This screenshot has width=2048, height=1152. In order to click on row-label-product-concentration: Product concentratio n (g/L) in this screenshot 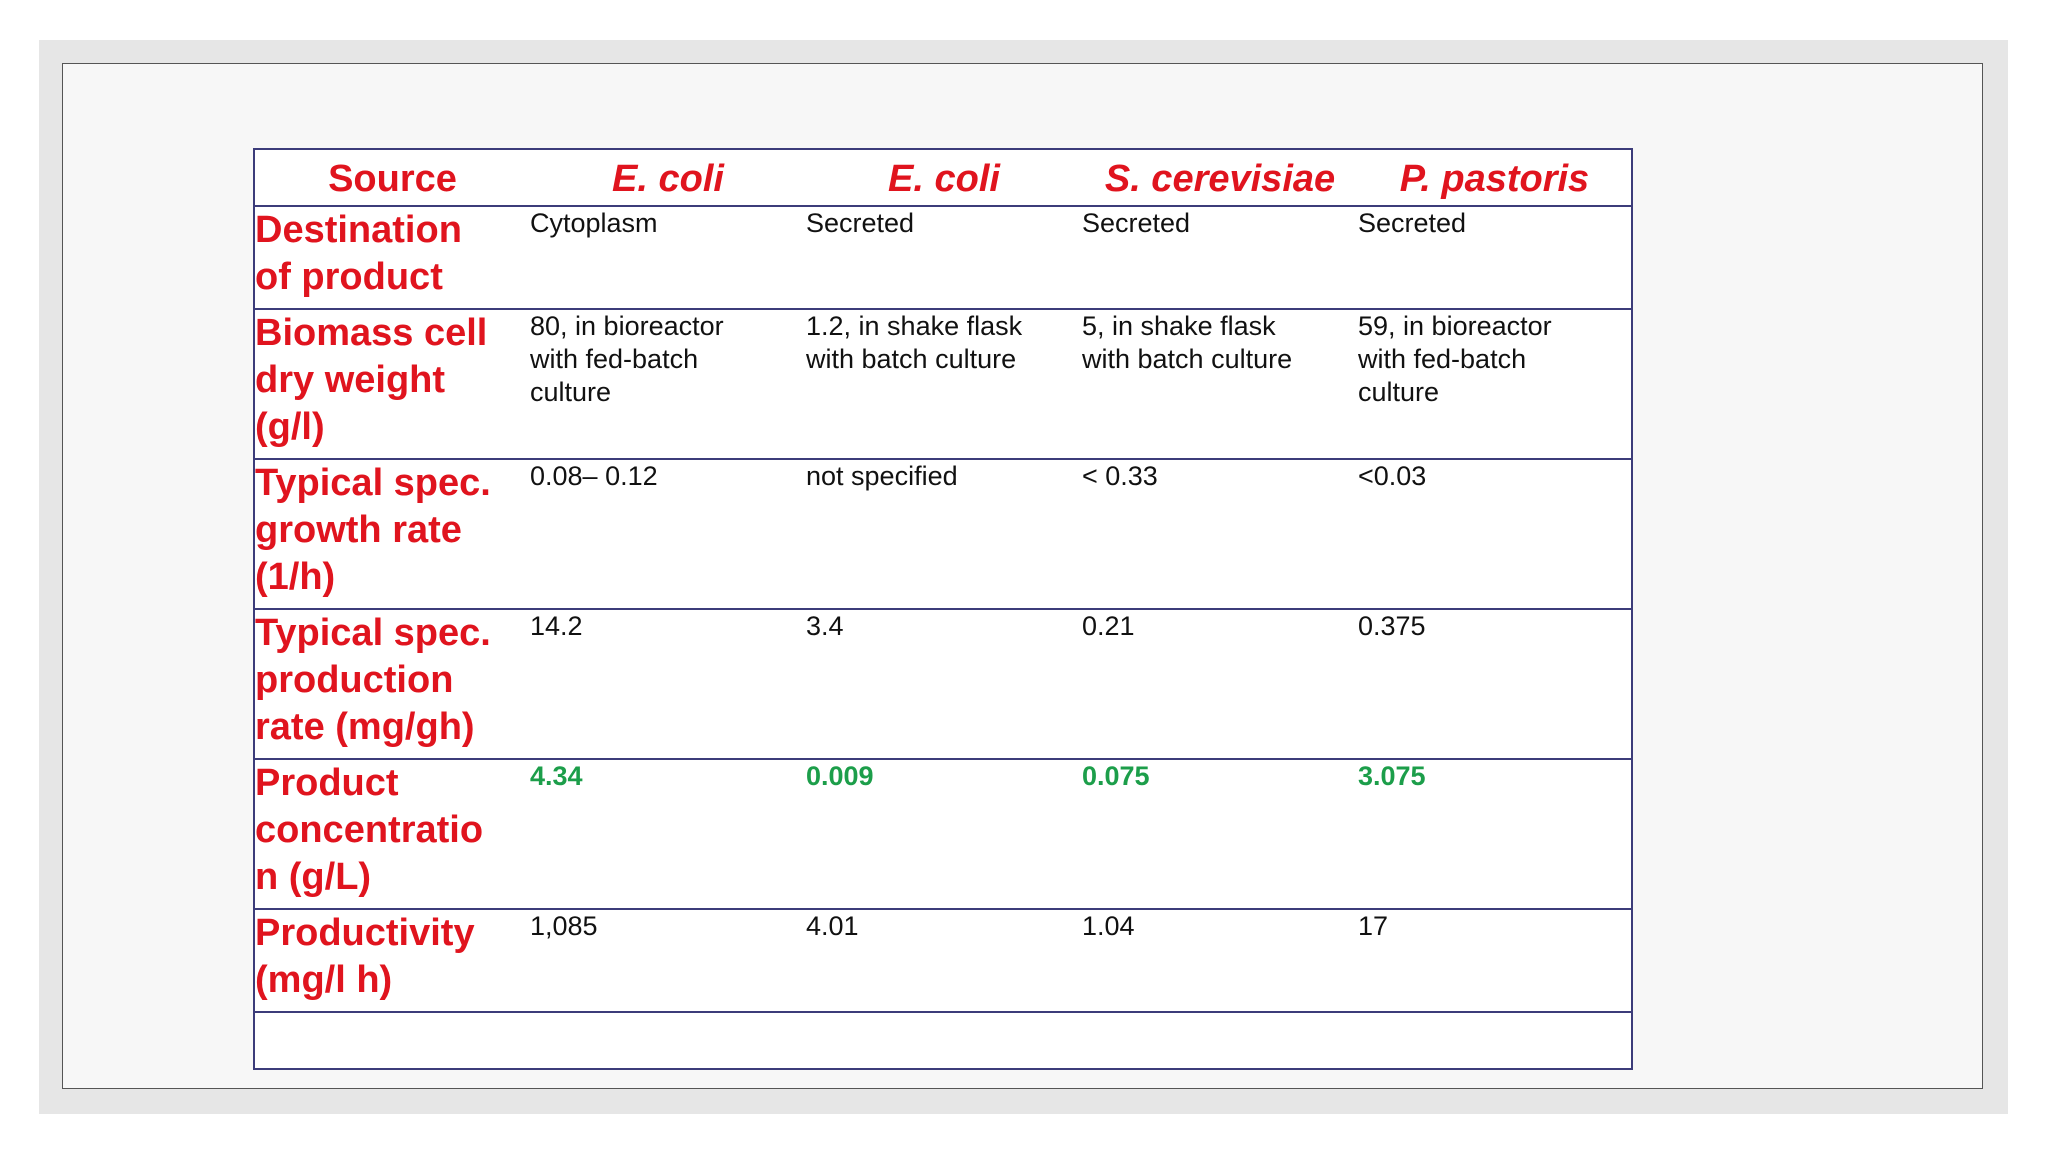, I will do `click(392, 834)`.